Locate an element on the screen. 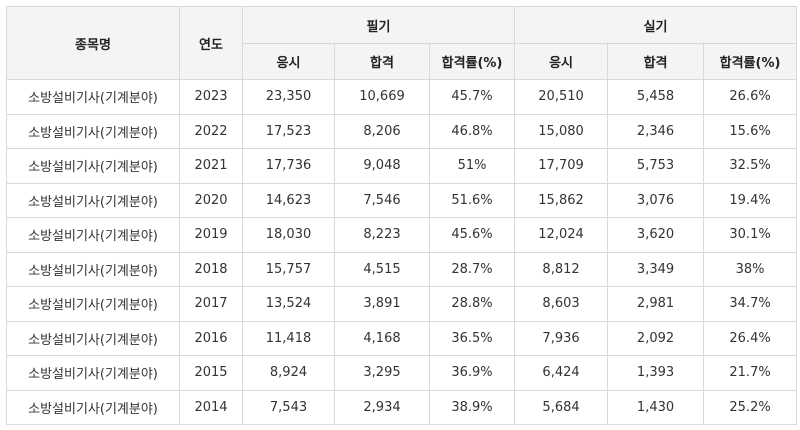 Image resolution: width=800 pixels, height=430 pixels. cell-written-passed: 2,934 is located at coordinates (382, 407).